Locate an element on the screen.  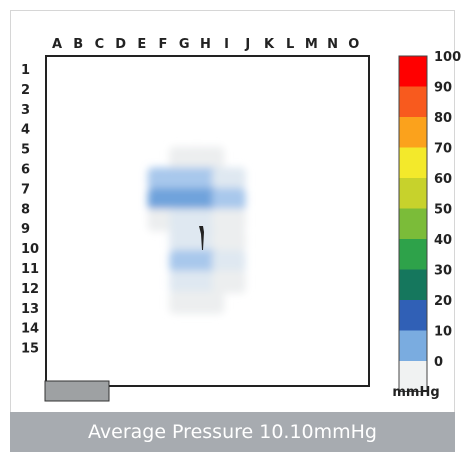
row-label-15: 15 is located at coordinates (30, 349).